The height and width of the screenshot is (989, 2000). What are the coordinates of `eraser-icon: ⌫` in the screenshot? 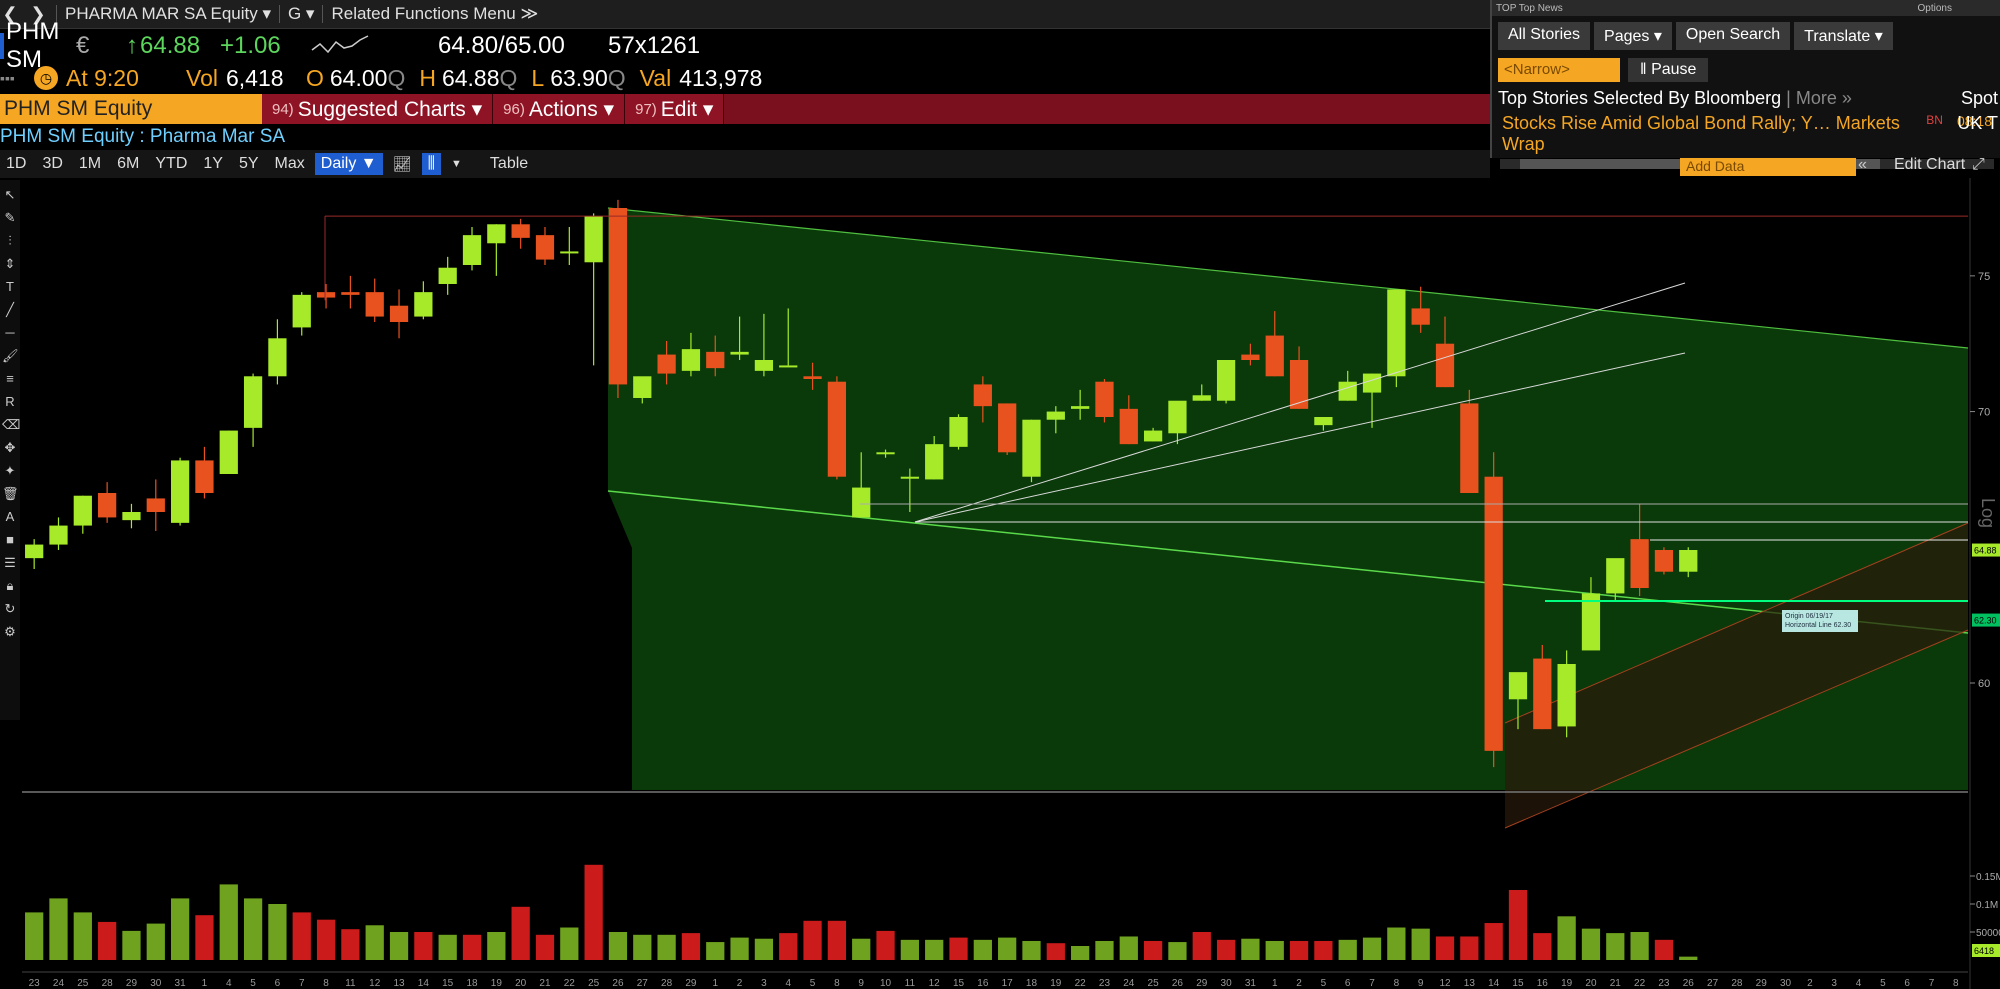 It's located at (11, 424).